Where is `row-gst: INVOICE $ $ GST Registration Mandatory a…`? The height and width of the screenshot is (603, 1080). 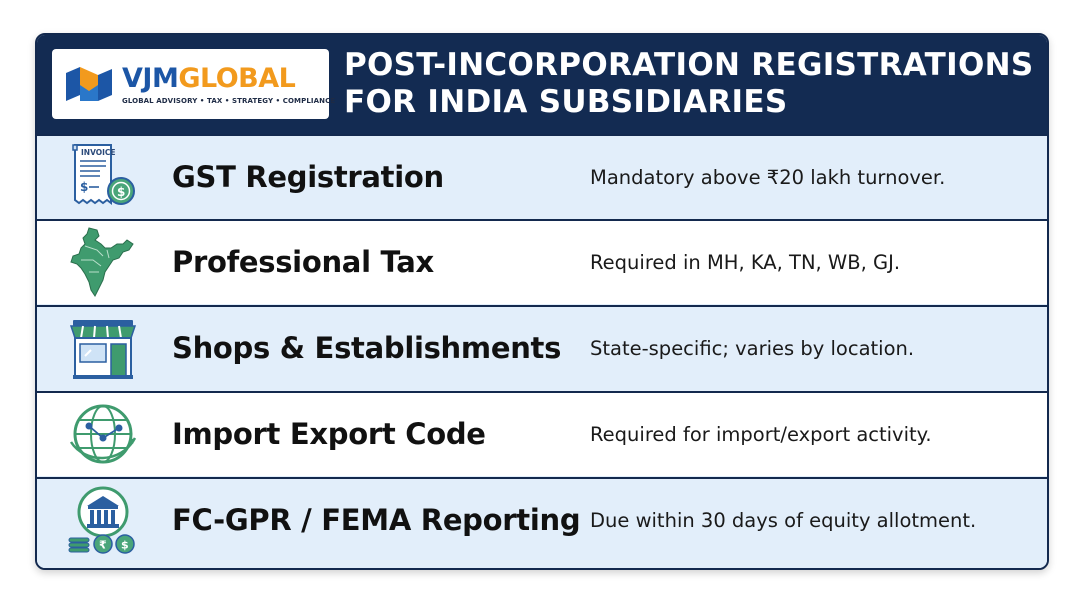
row-gst: INVOICE $ $ GST Registration Mandatory a… is located at coordinates (542, 176).